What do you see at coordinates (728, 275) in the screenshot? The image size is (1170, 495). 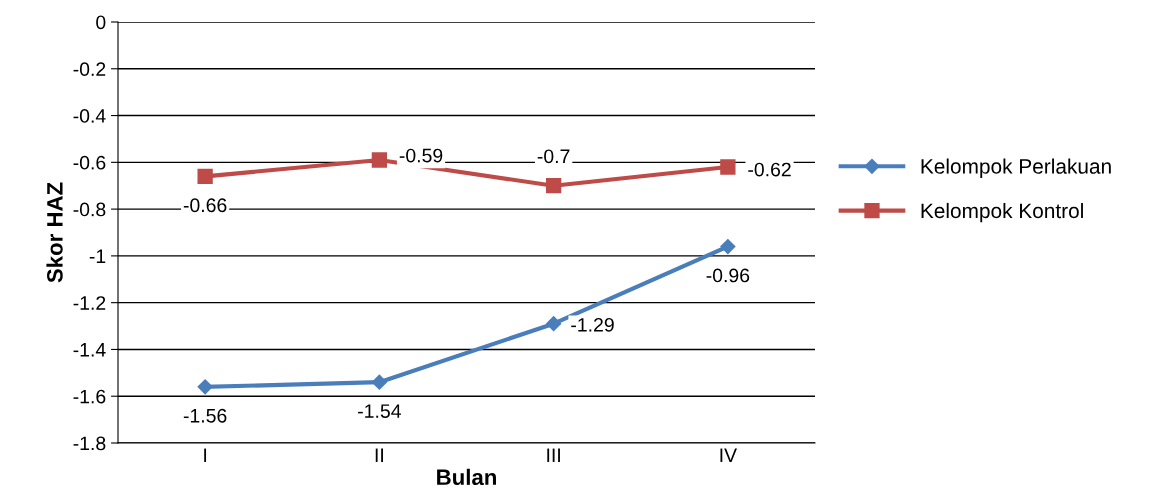 I see `data-label: -0.96` at bounding box center [728, 275].